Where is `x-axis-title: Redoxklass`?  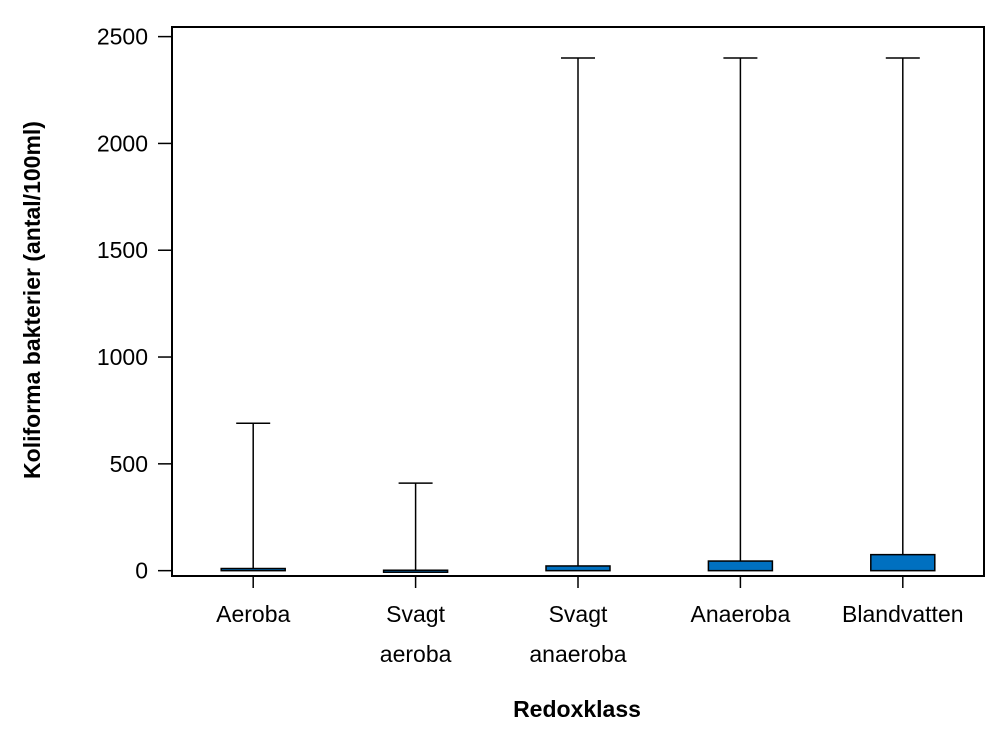 x-axis-title: Redoxklass is located at coordinates (577, 709).